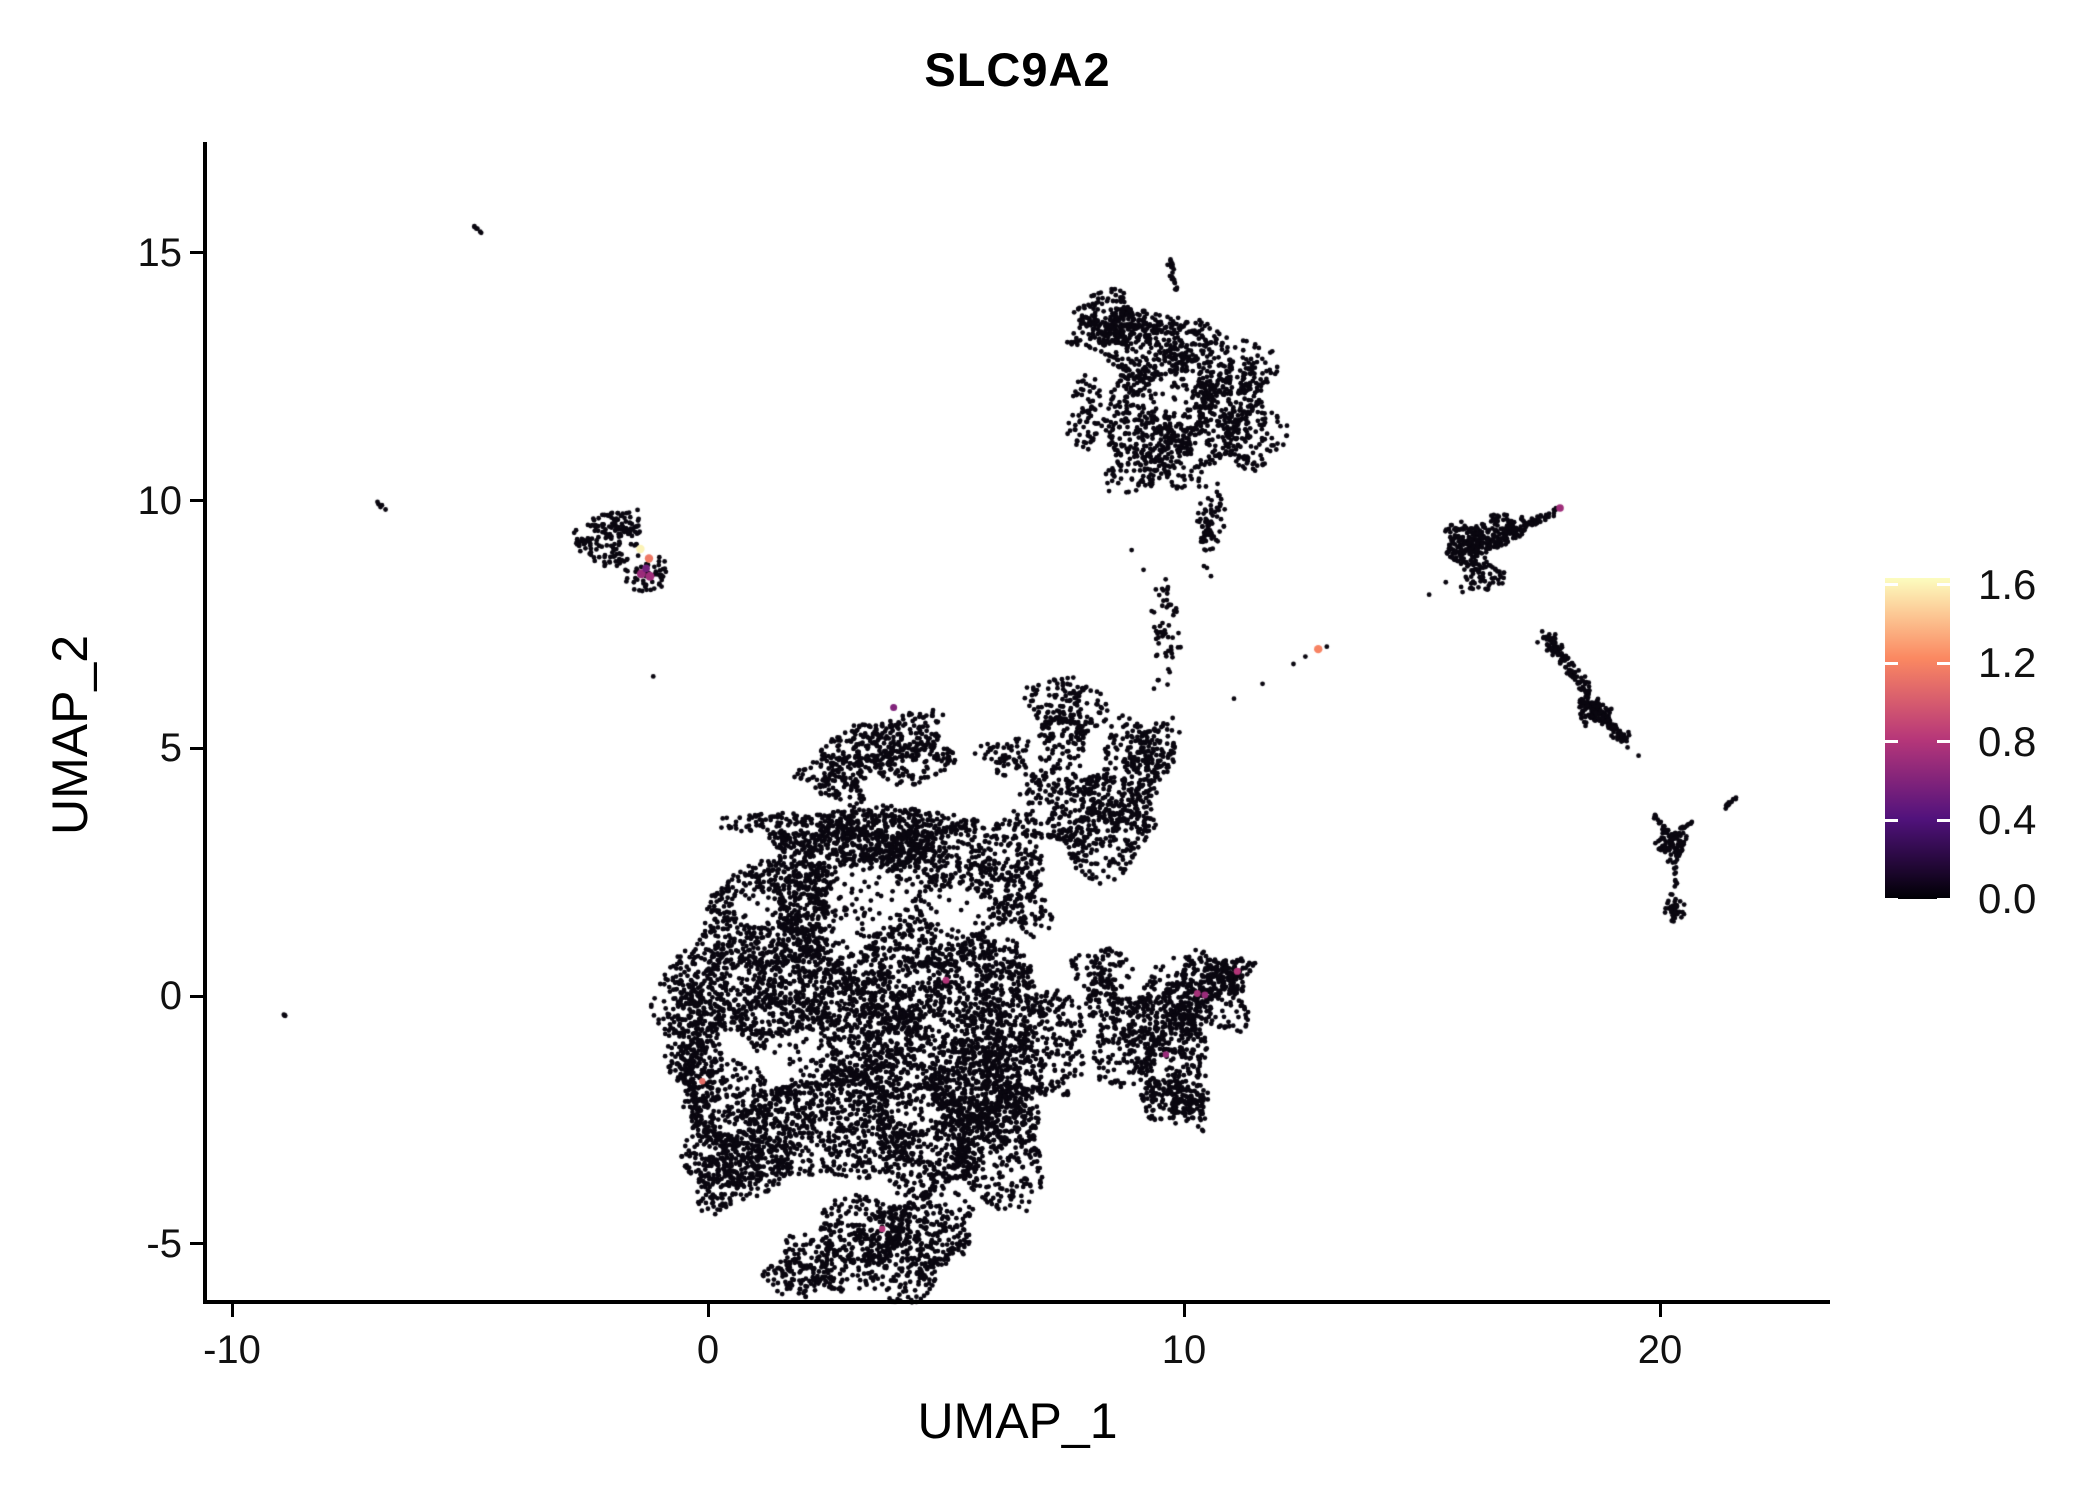  Describe the element at coordinates (1016, 1302) in the screenshot. I see `x-axis-line` at that location.